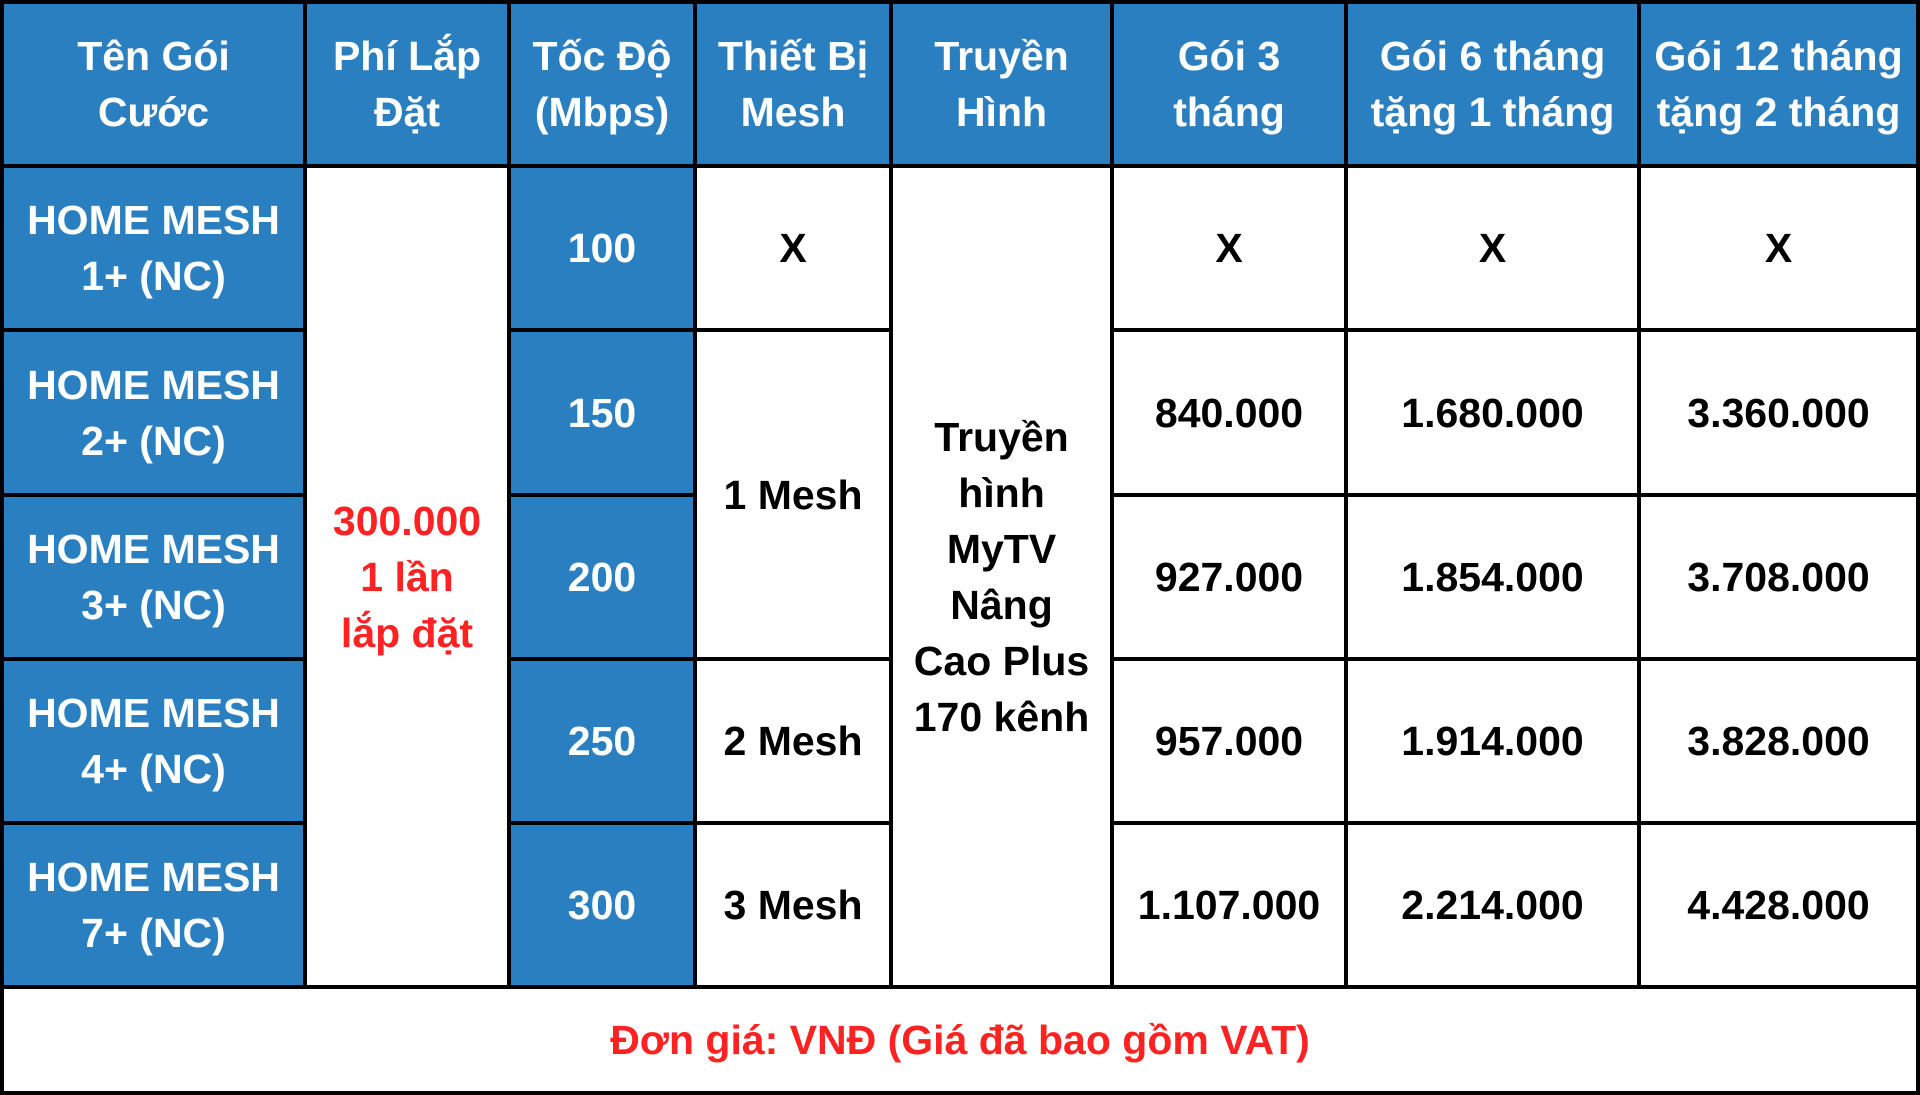  What do you see at coordinates (1492, 412) in the screenshot?
I see `price-6-month-cell: 1.680.000` at bounding box center [1492, 412].